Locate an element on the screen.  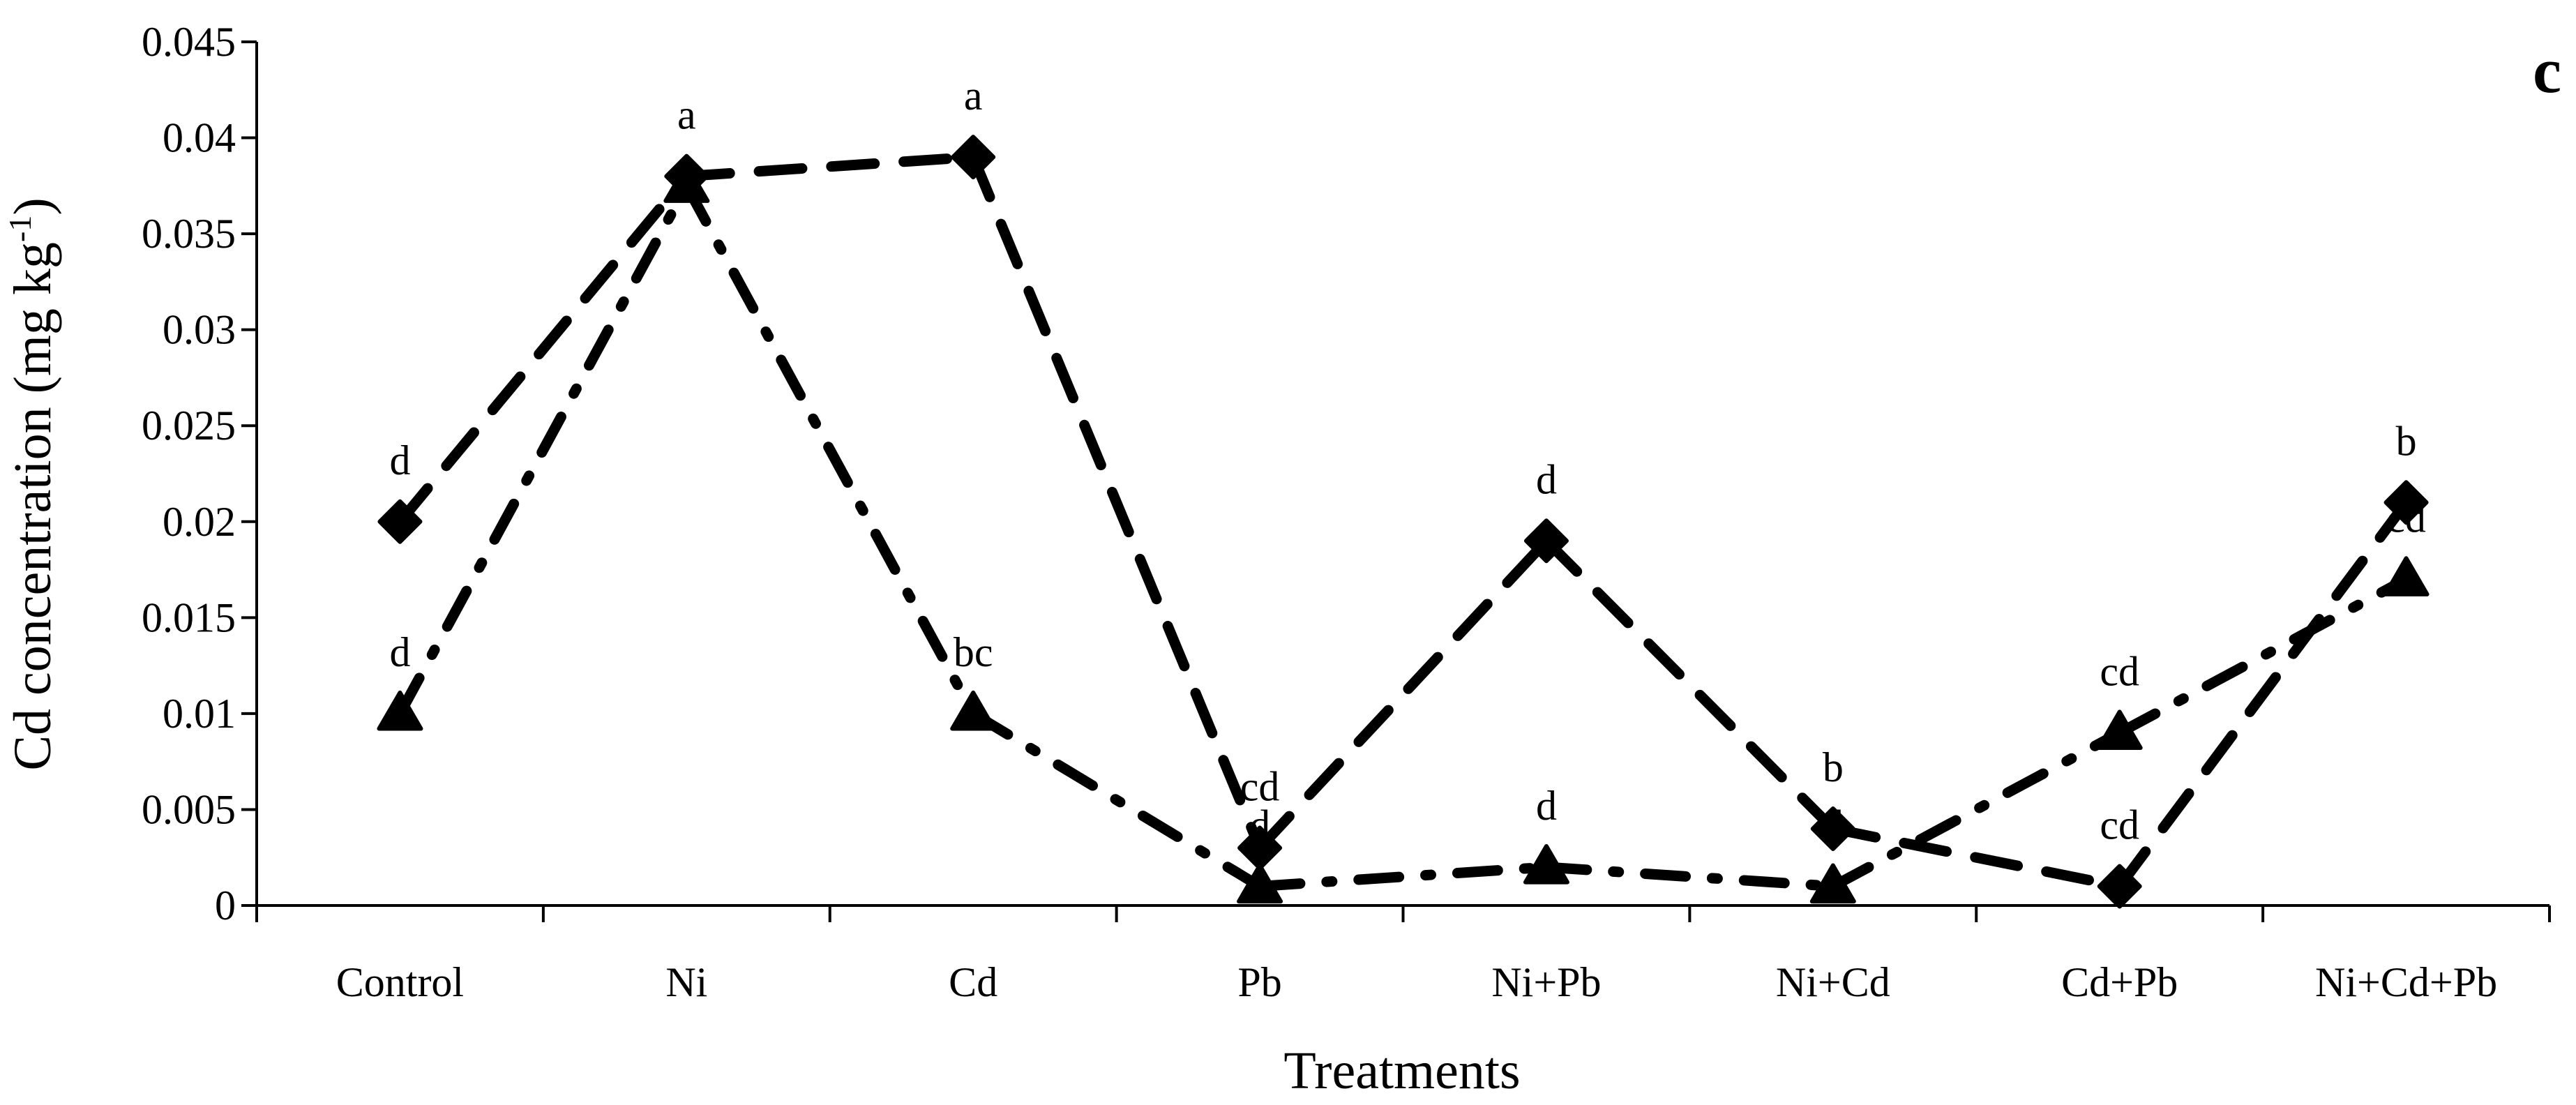
x-tick-label: Ni+Cd+Pb is located at coordinates (2406, 982).